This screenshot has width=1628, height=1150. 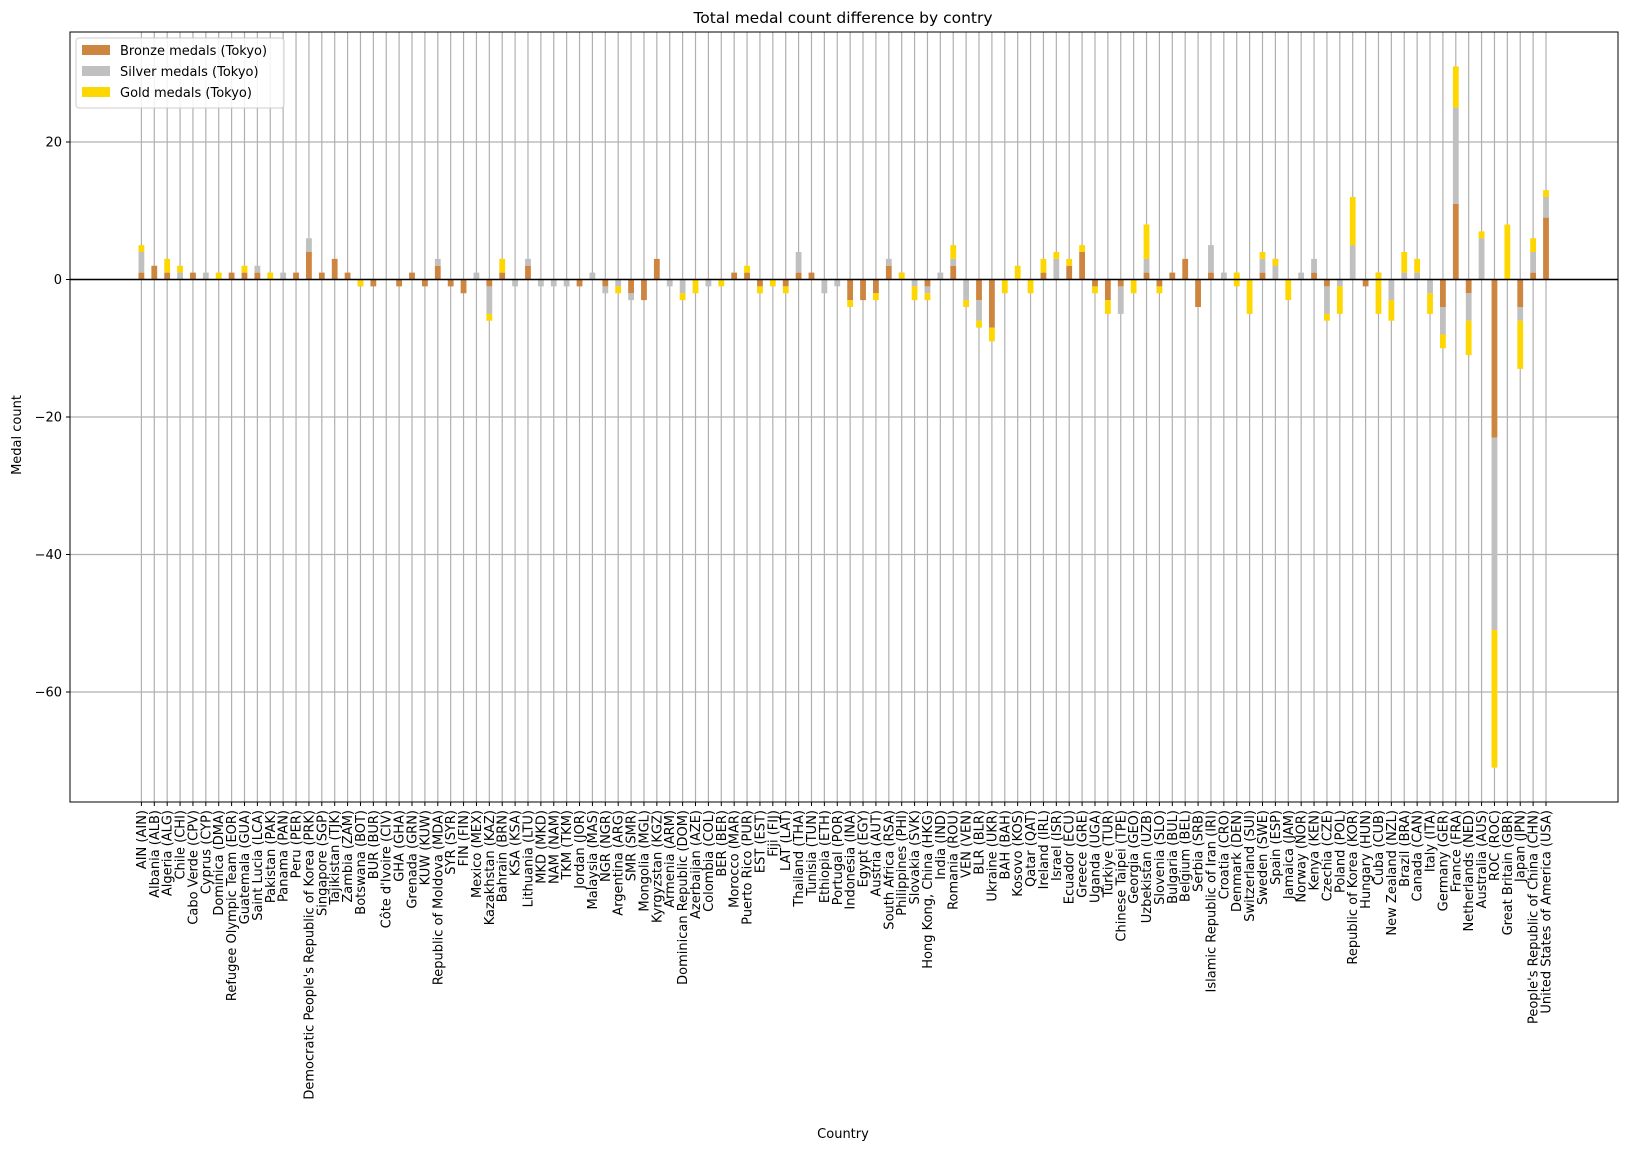 What do you see at coordinates (425, 847) in the screenshot?
I see `x-tick-label: KUW (KUW)` at bounding box center [425, 847].